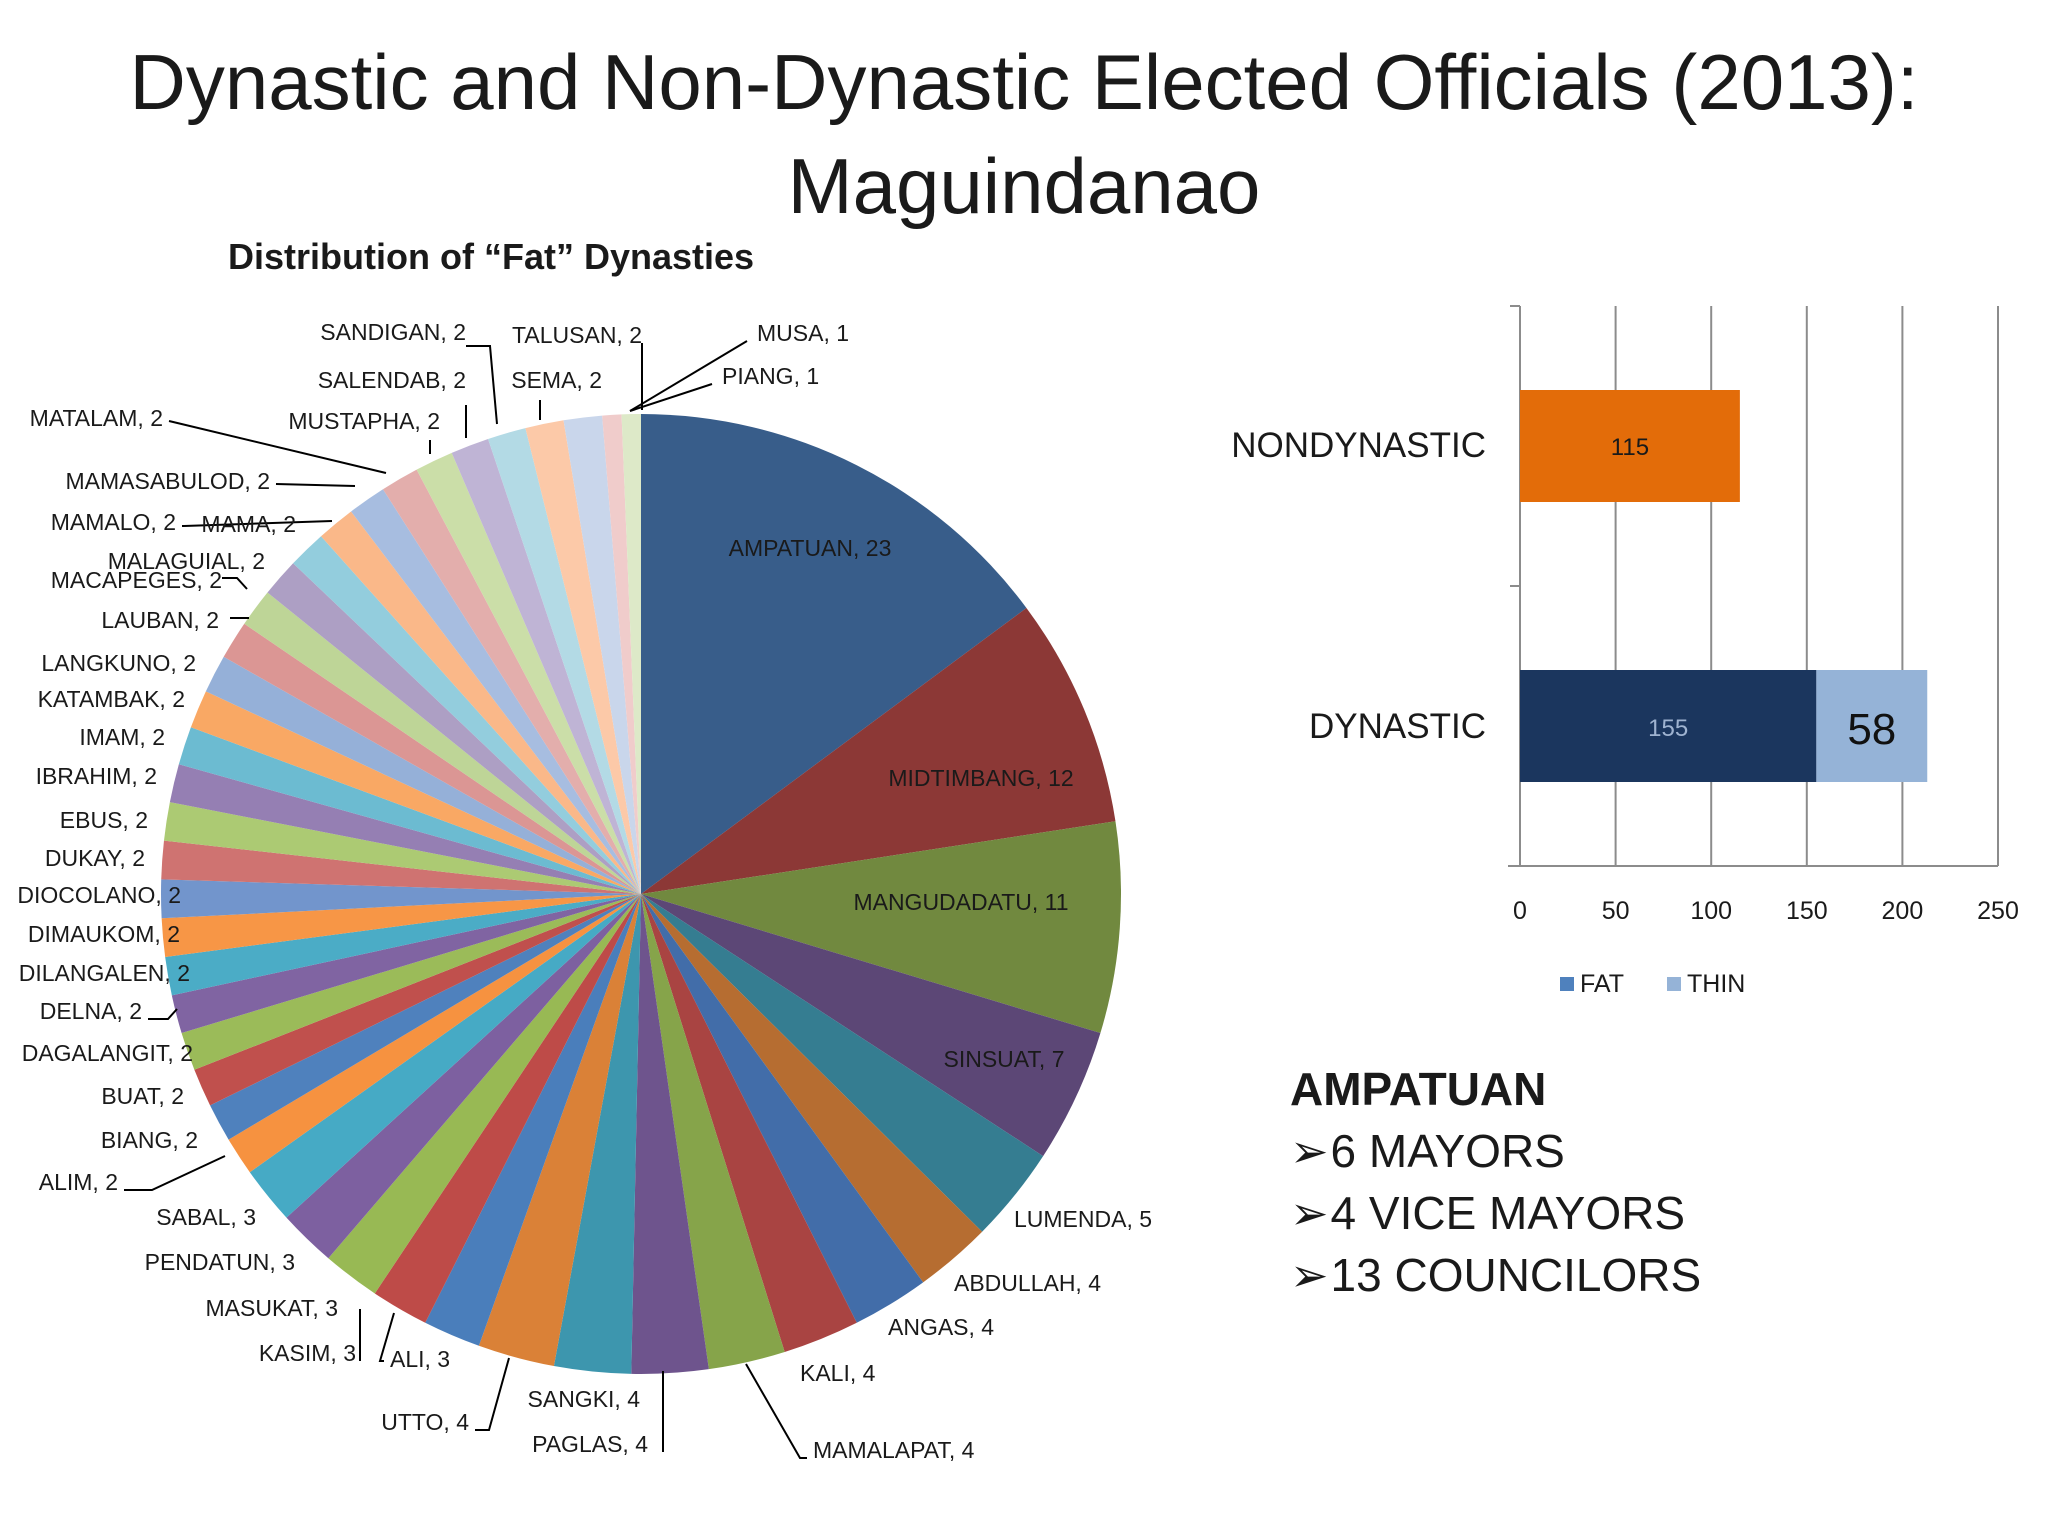  Describe the element at coordinates (577, 335) in the screenshot. I see `pie-label-talusan: TALUSAN, 2` at that location.